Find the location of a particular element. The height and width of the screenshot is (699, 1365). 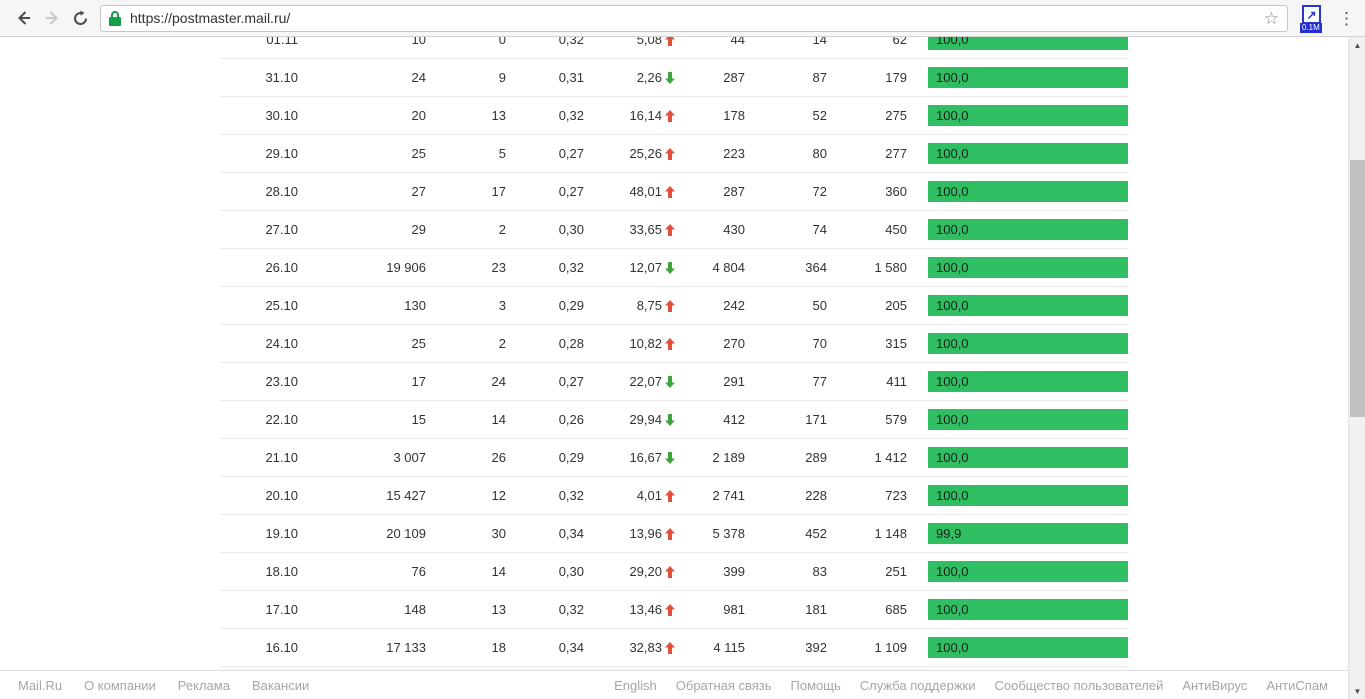

cell-date: 19.10 is located at coordinates (281, 533).